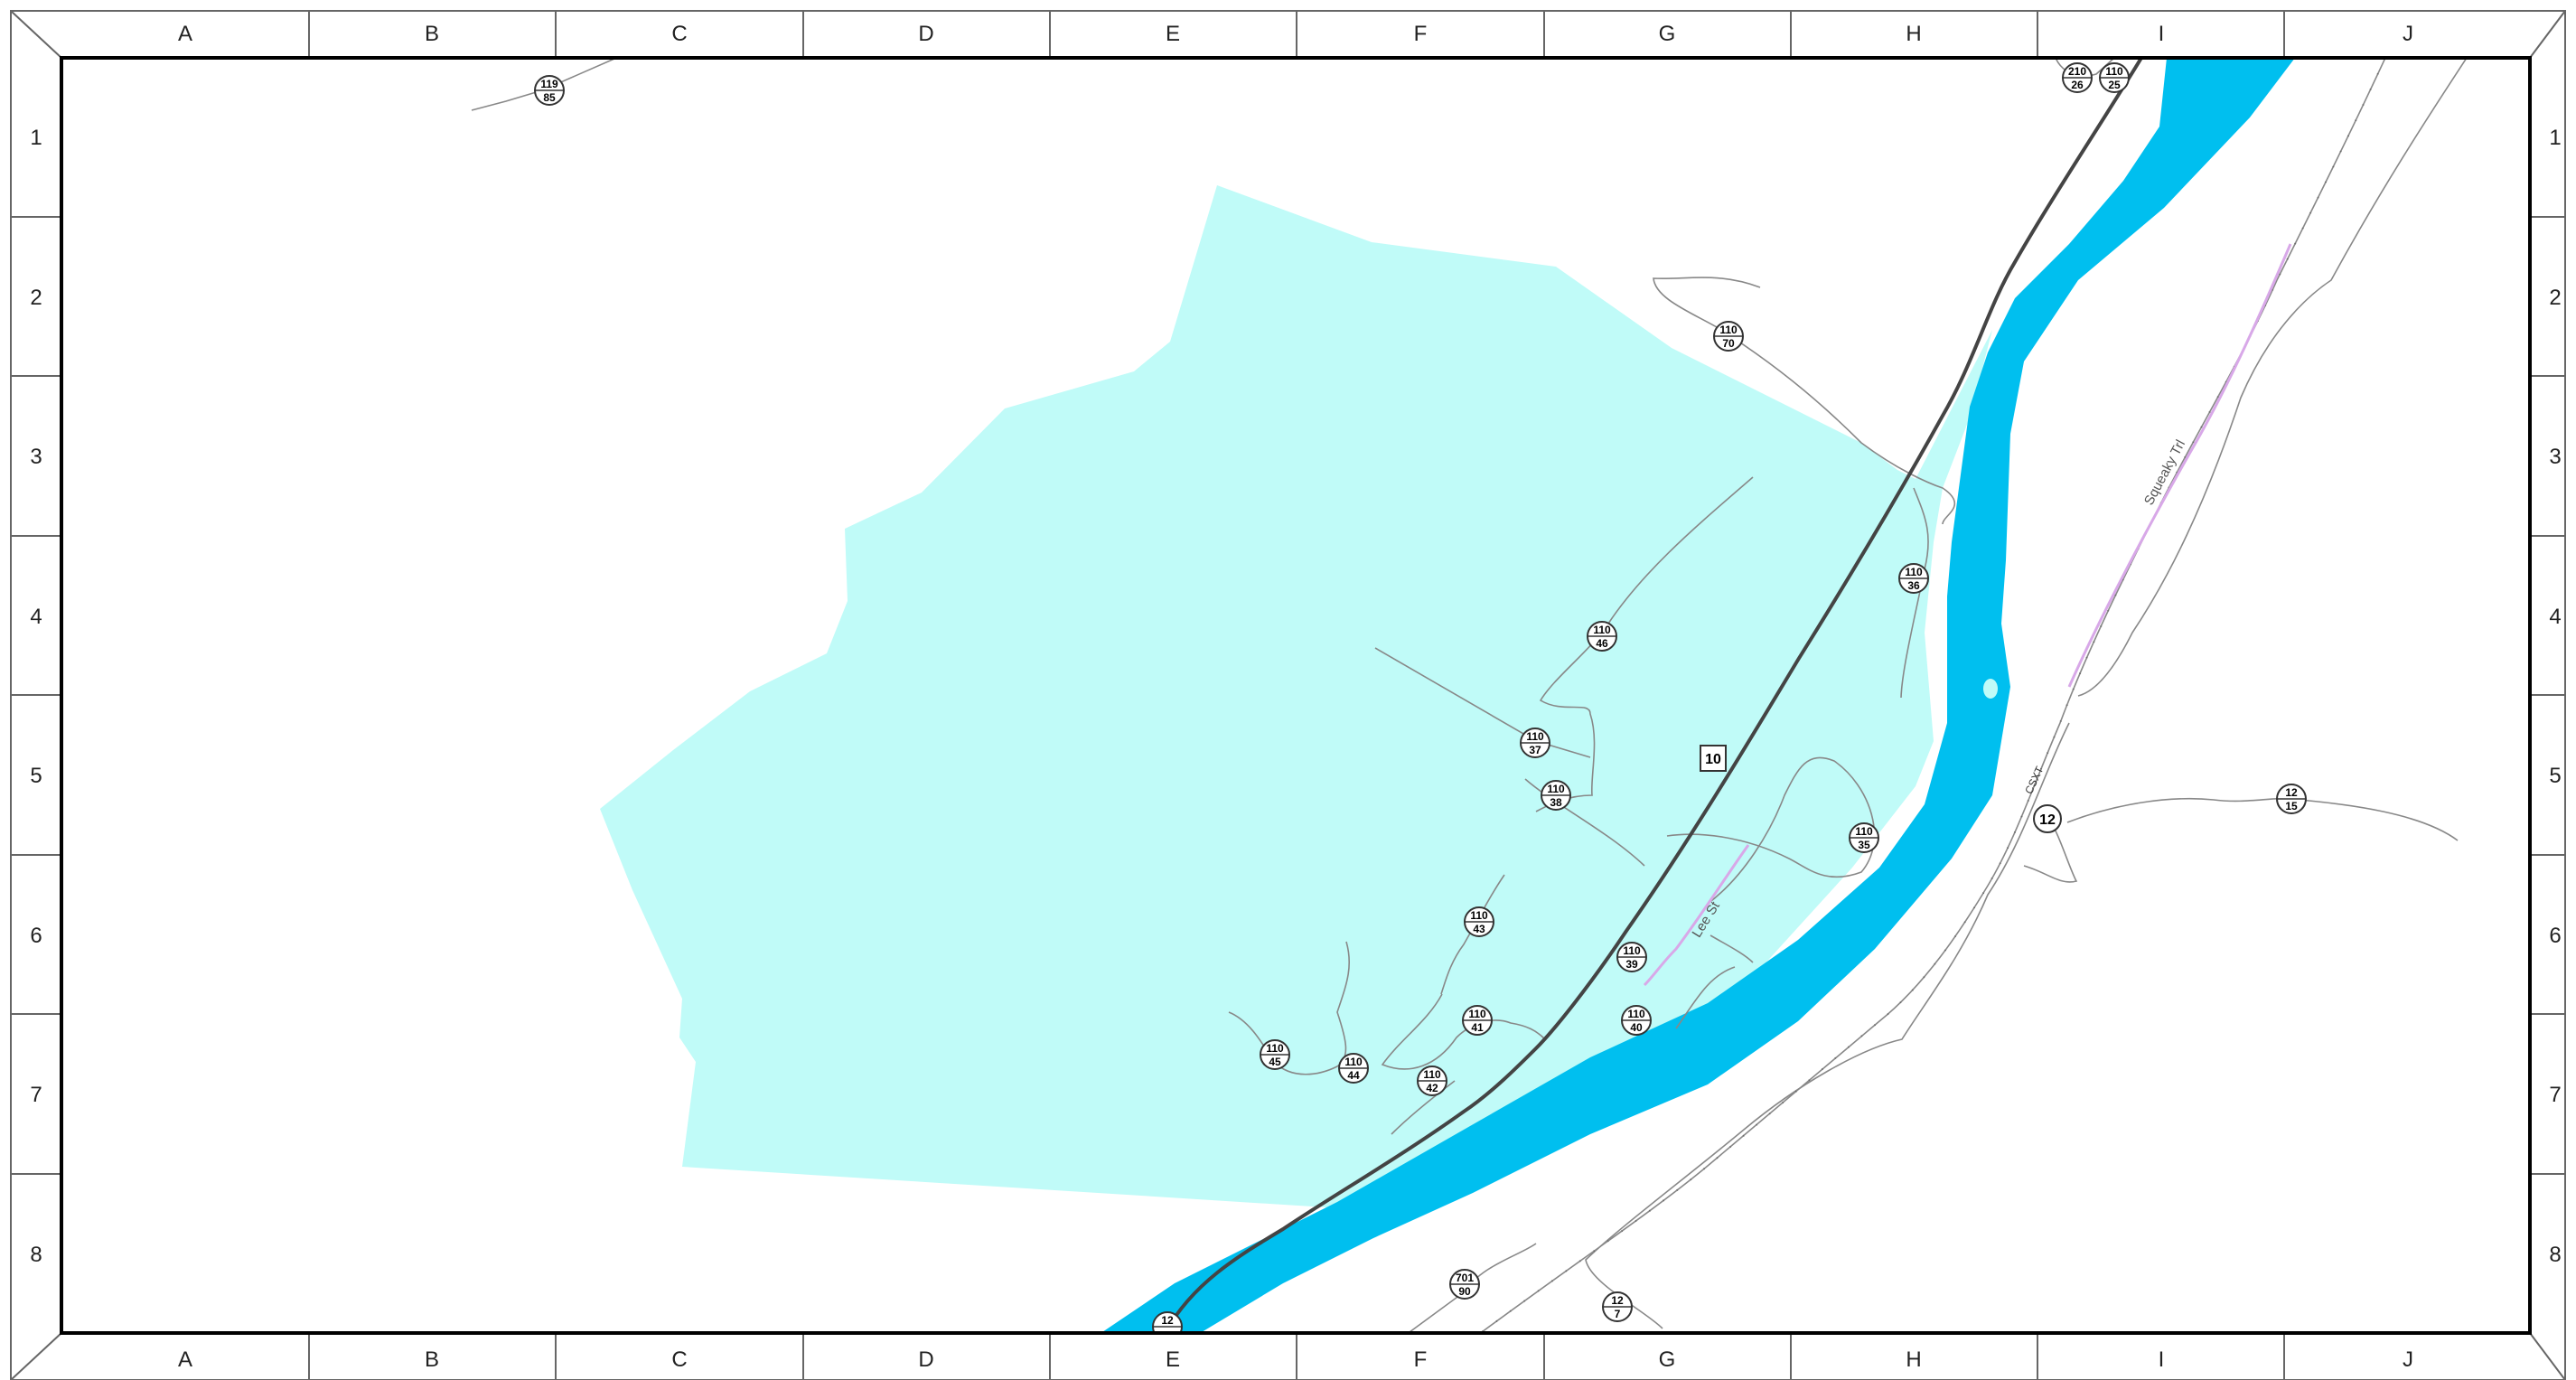 Image resolution: width=2576 pixels, height=1380 pixels. Describe the element at coordinates (2408, 1359) in the screenshot. I see `col-label-j-bottom: J` at that location.